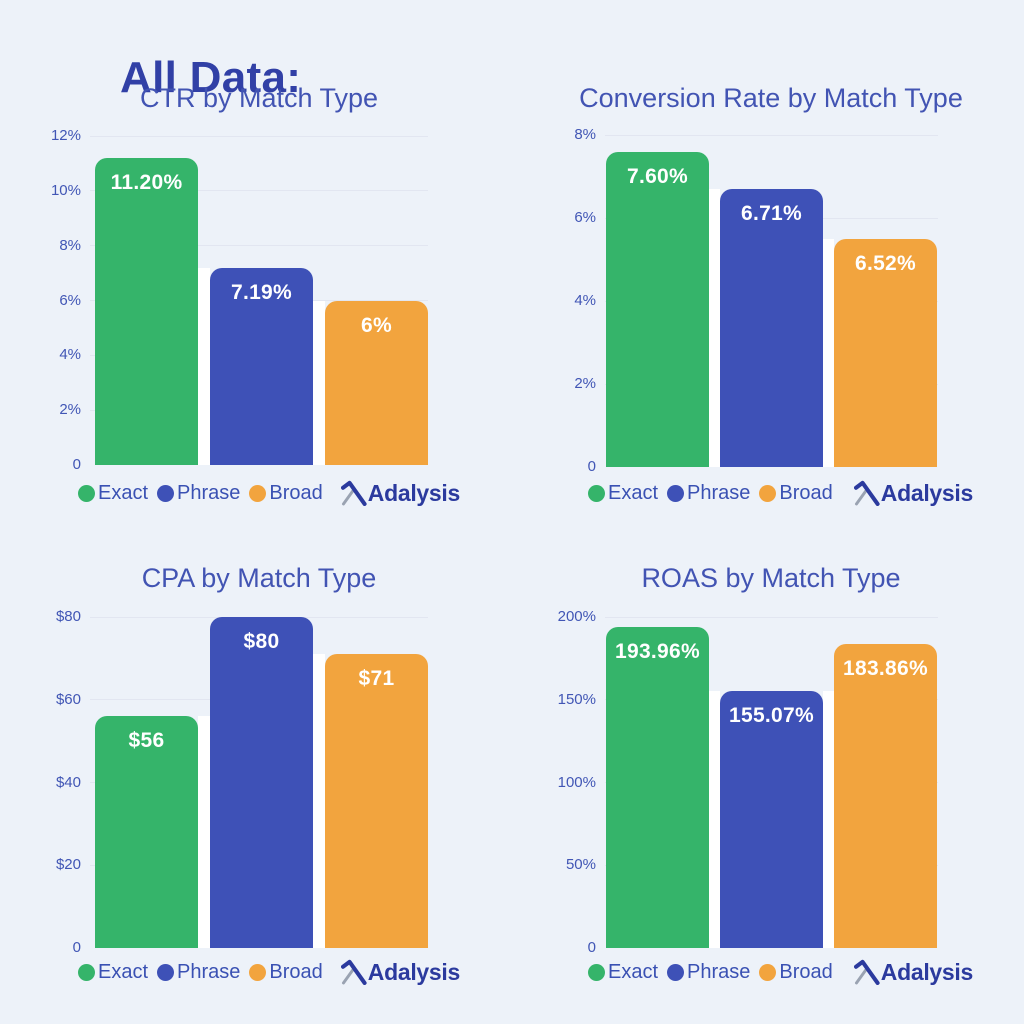  Describe the element at coordinates (657, 651) in the screenshot. I see `bar-value-label: 193.96%` at that location.